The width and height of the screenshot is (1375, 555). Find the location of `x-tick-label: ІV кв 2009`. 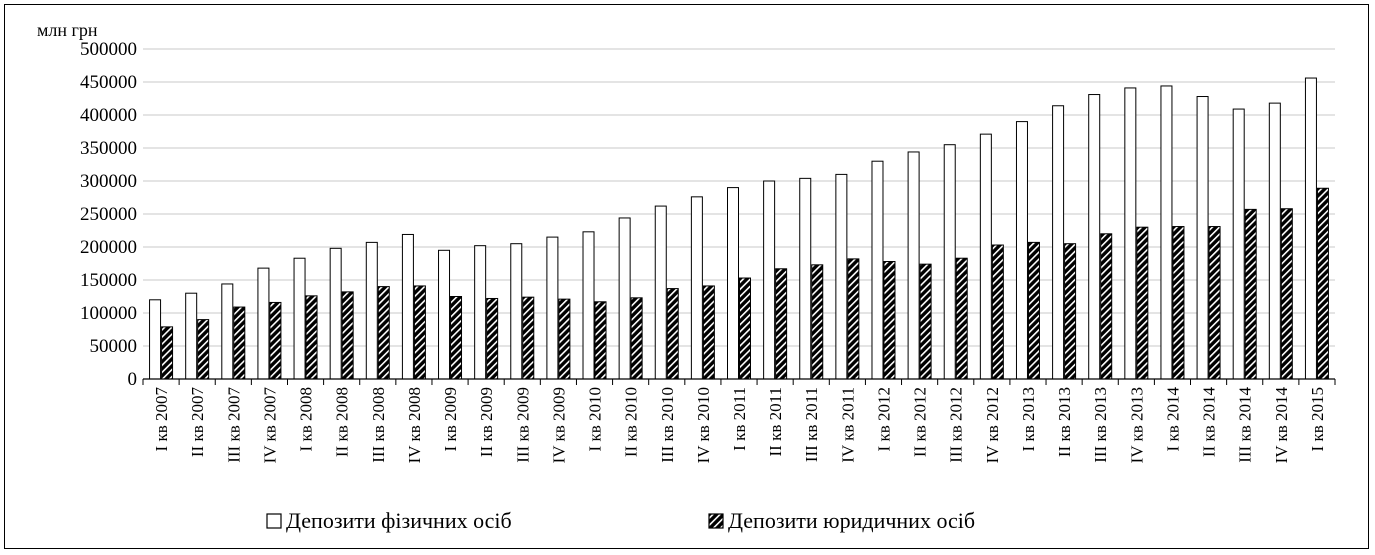

x-tick-label: ІV кв 2009 is located at coordinates (558, 425).